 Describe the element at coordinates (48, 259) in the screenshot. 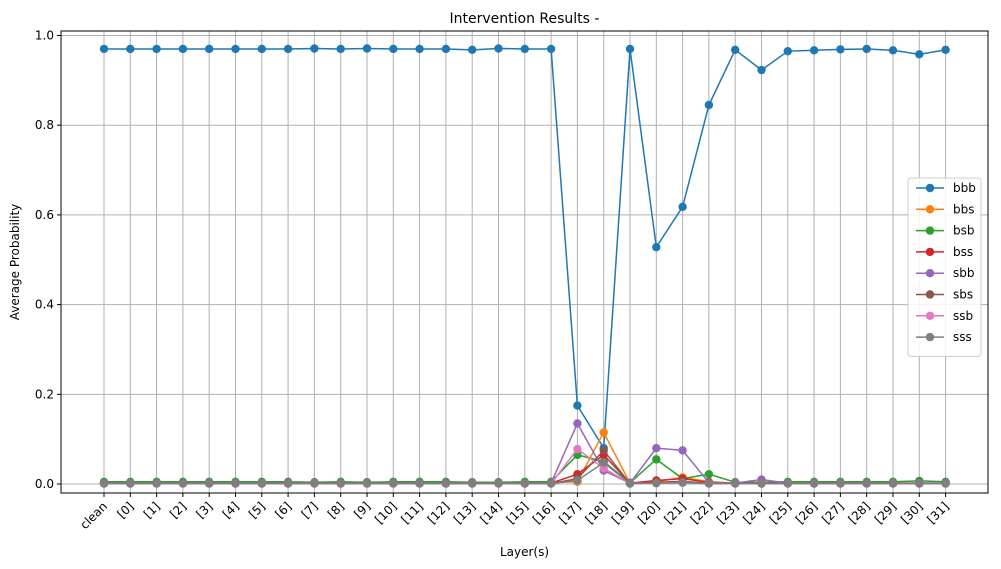

I see `y-axis-ticks: 0.0 0.2 0.4 0.6 0.8 1.0` at that location.